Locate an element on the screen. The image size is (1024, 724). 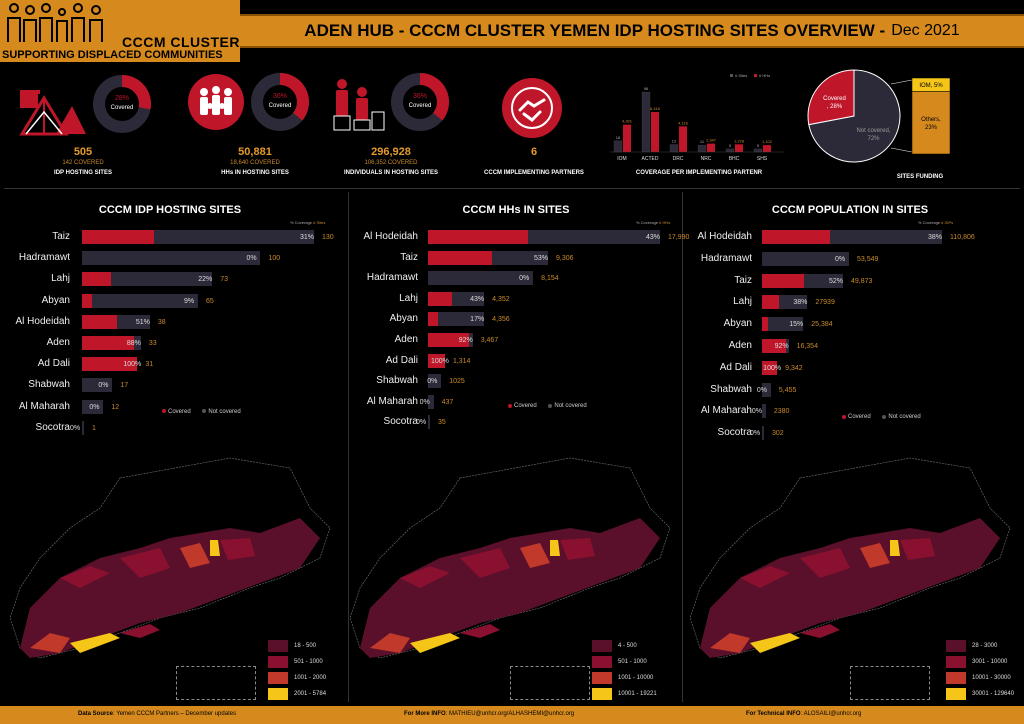
kpi-partners: 6 CCCM IMPLEMENTING PARTNERS is located at coordinates (534, 125).